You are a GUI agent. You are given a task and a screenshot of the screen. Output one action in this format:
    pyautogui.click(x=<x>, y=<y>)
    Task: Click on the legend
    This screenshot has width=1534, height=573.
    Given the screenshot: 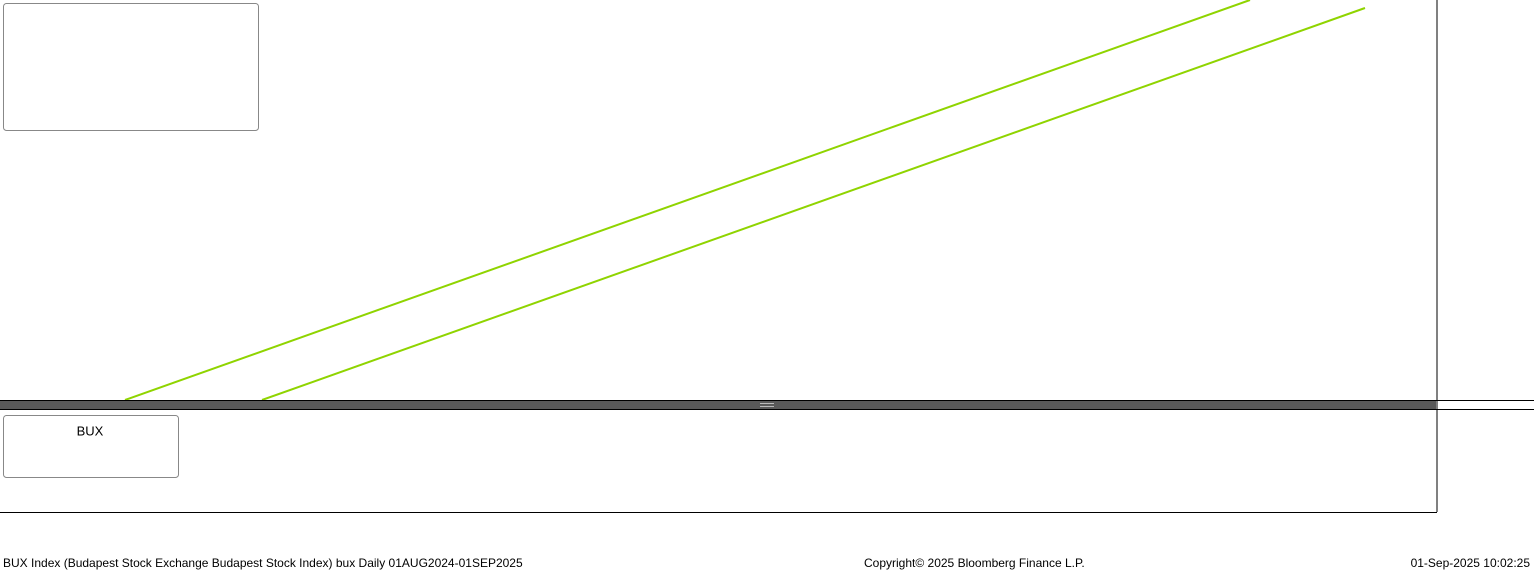 What is the action you would take?
    pyautogui.click(x=131, y=67)
    